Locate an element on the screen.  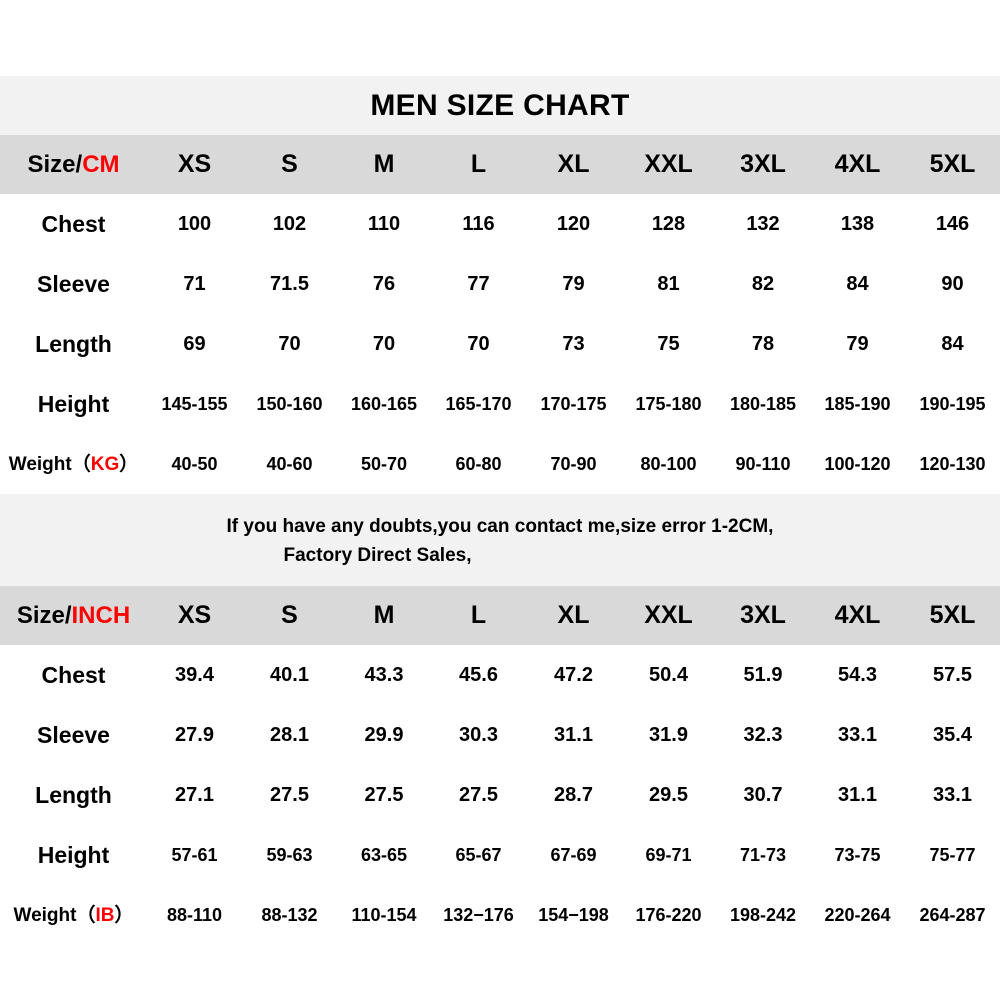
cm-chest-5xl: 146 is located at coordinates (952, 224).